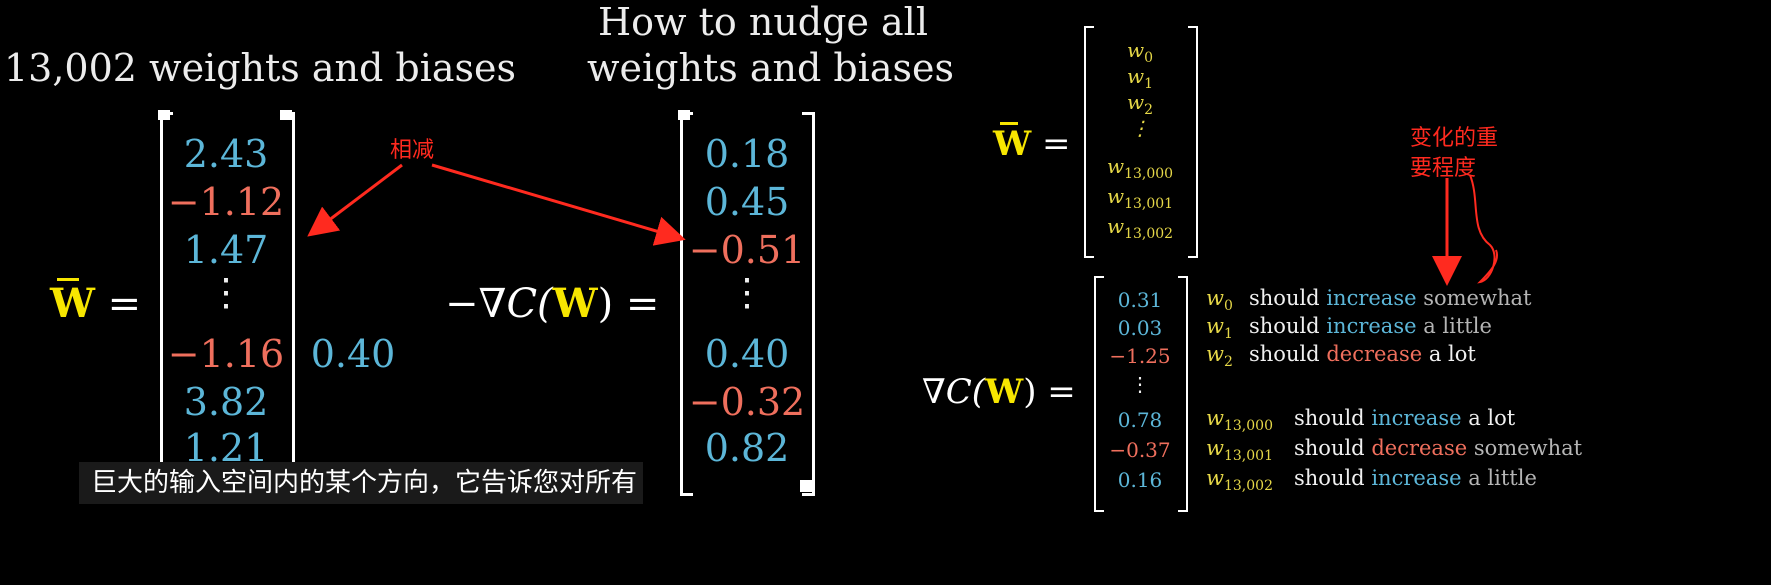  Describe the element at coordinates (1452, 354) in the screenshot. I see `amount-word: a lot` at that location.